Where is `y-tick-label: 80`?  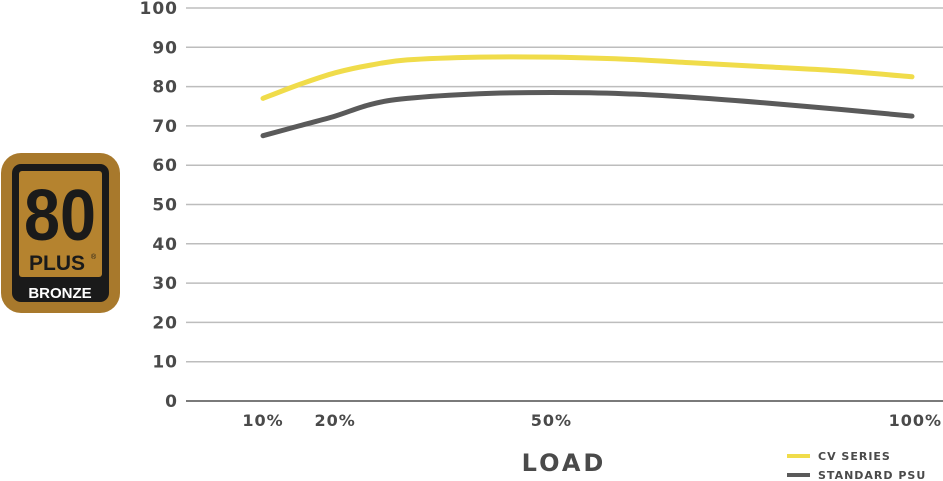
y-tick-label: 80 is located at coordinates (165, 88).